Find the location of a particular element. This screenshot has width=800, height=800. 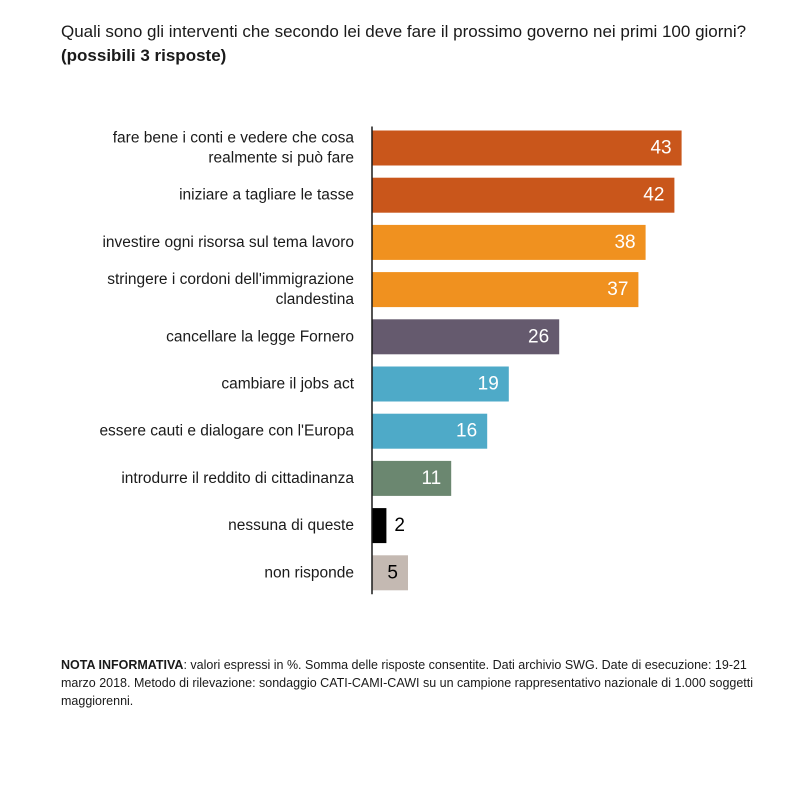

value-label-2: 42 is located at coordinates (653, 195).